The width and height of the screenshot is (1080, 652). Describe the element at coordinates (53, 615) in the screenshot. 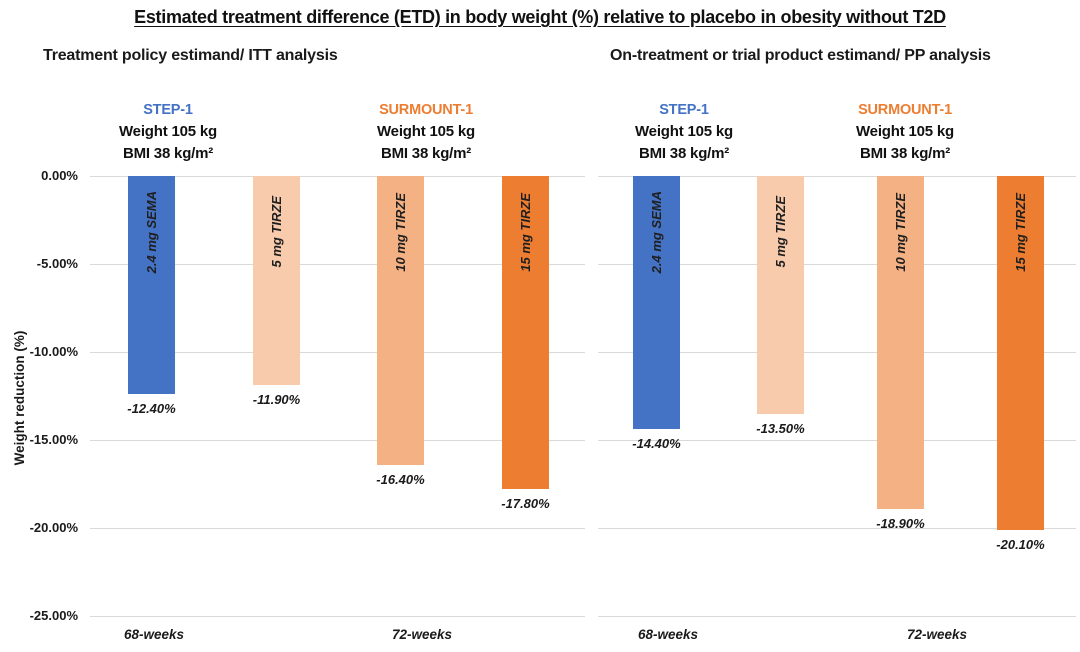

I see `y-tick-label: -25.00%` at that location.